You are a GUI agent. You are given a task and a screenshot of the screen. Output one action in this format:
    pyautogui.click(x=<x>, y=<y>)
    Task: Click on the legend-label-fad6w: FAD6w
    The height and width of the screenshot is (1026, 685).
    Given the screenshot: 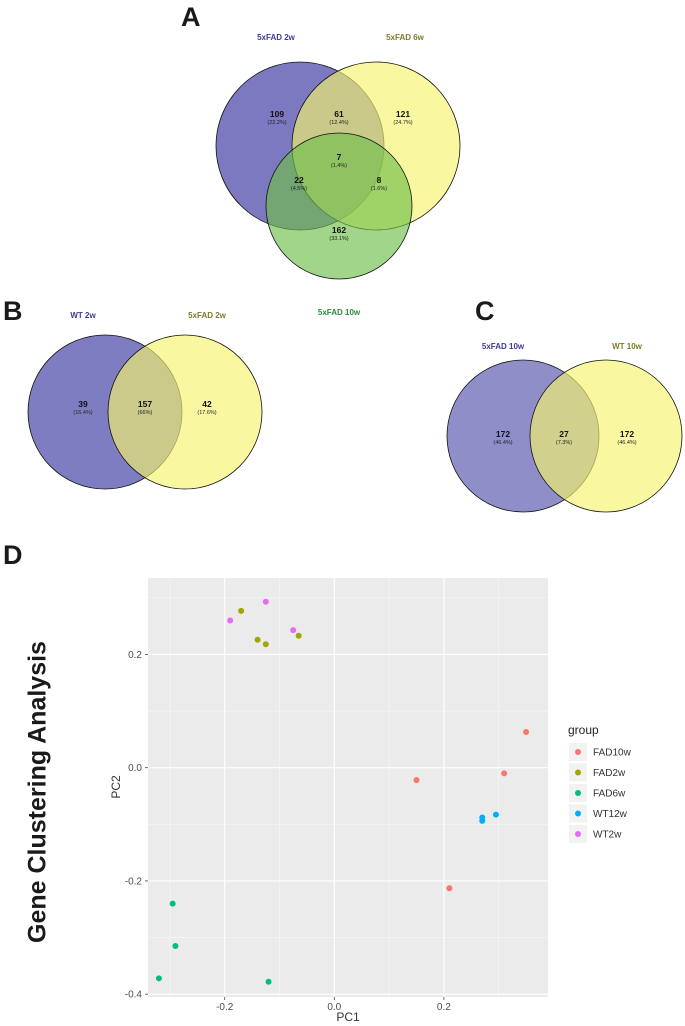 What is the action you would take?
    pyautogui.click(x=609, y=794)
    